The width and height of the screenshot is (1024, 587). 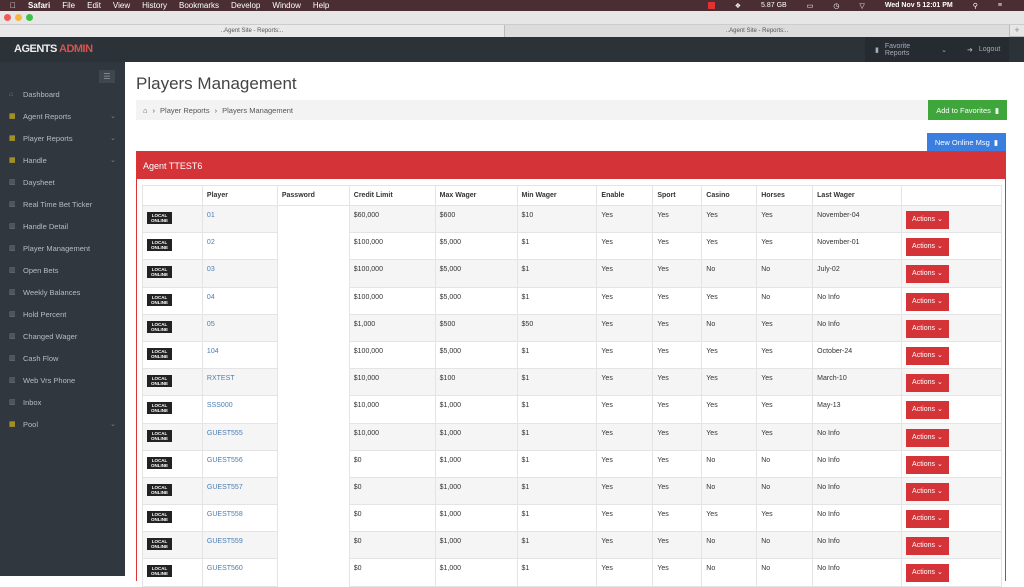 What do you see at coordinates (48, 138) in the screenshot?
I see `sidebar-item-label: Player Reports` at bounding box center [48, 138].